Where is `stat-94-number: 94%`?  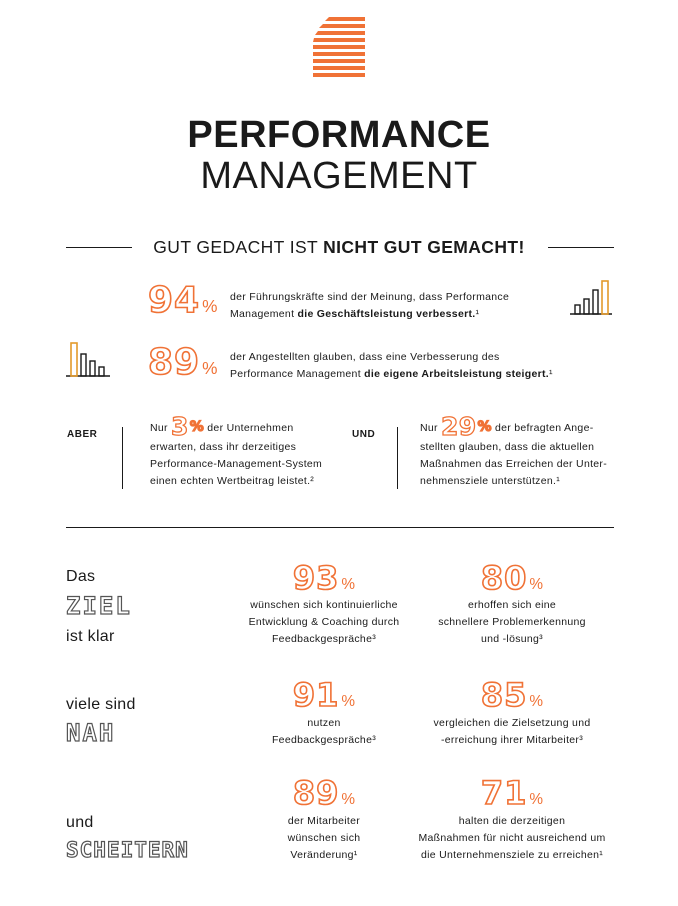 stat-94-number: 94% is located at coordinates (182, 300).